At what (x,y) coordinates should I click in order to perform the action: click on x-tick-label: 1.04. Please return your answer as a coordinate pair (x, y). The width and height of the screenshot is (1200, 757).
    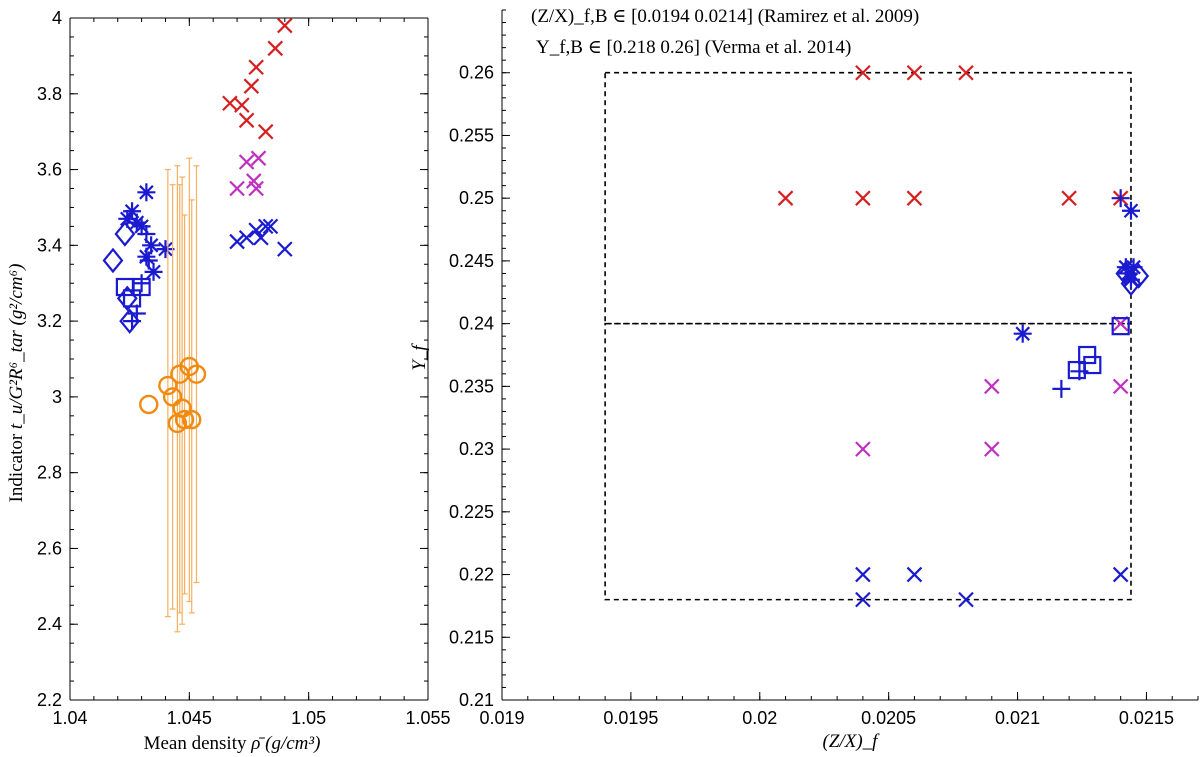
    Looking at the image, I should click on (69, 718).